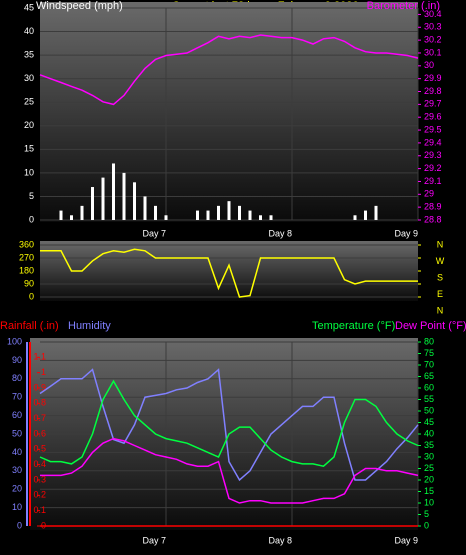 Image resolution: width=466 pixels, height=555 pixels. Describe the element at coordinates (429, 399) in the screenshot. I see `y2-tick-label: 55` at that location.